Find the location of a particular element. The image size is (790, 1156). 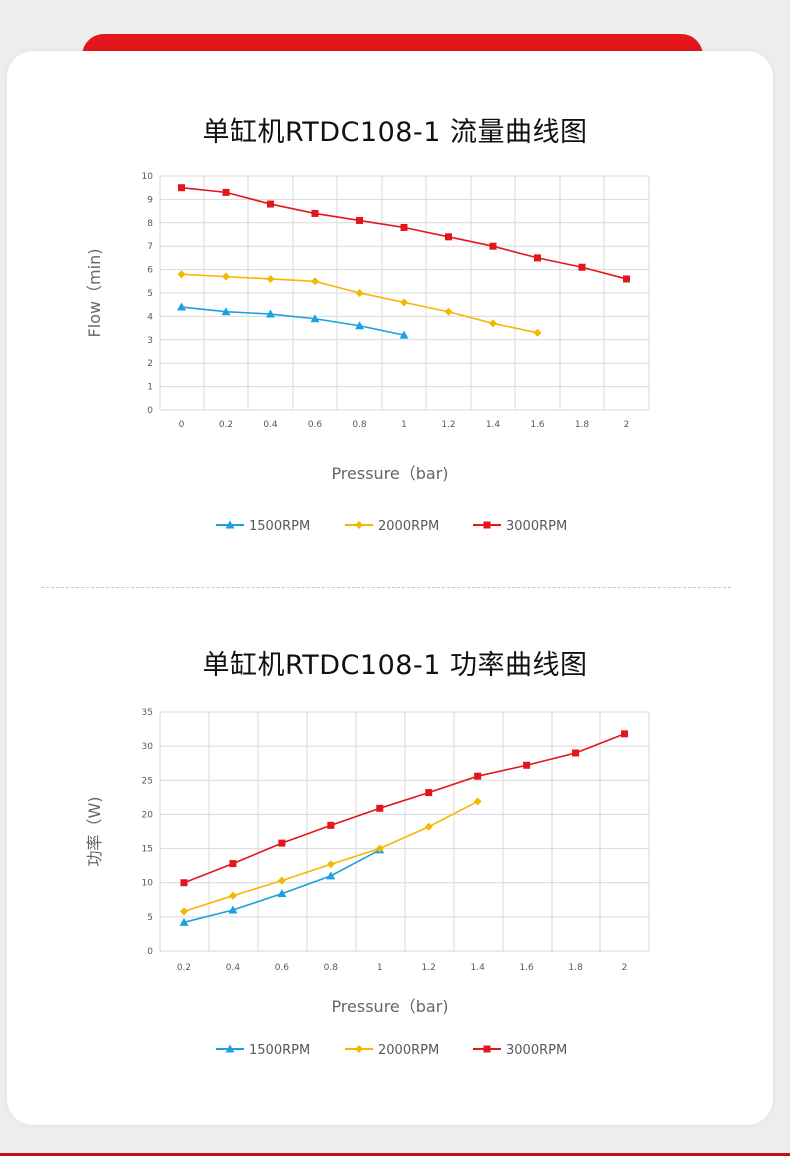

y-tick-label: 20 is located at coordinates (148, 815).